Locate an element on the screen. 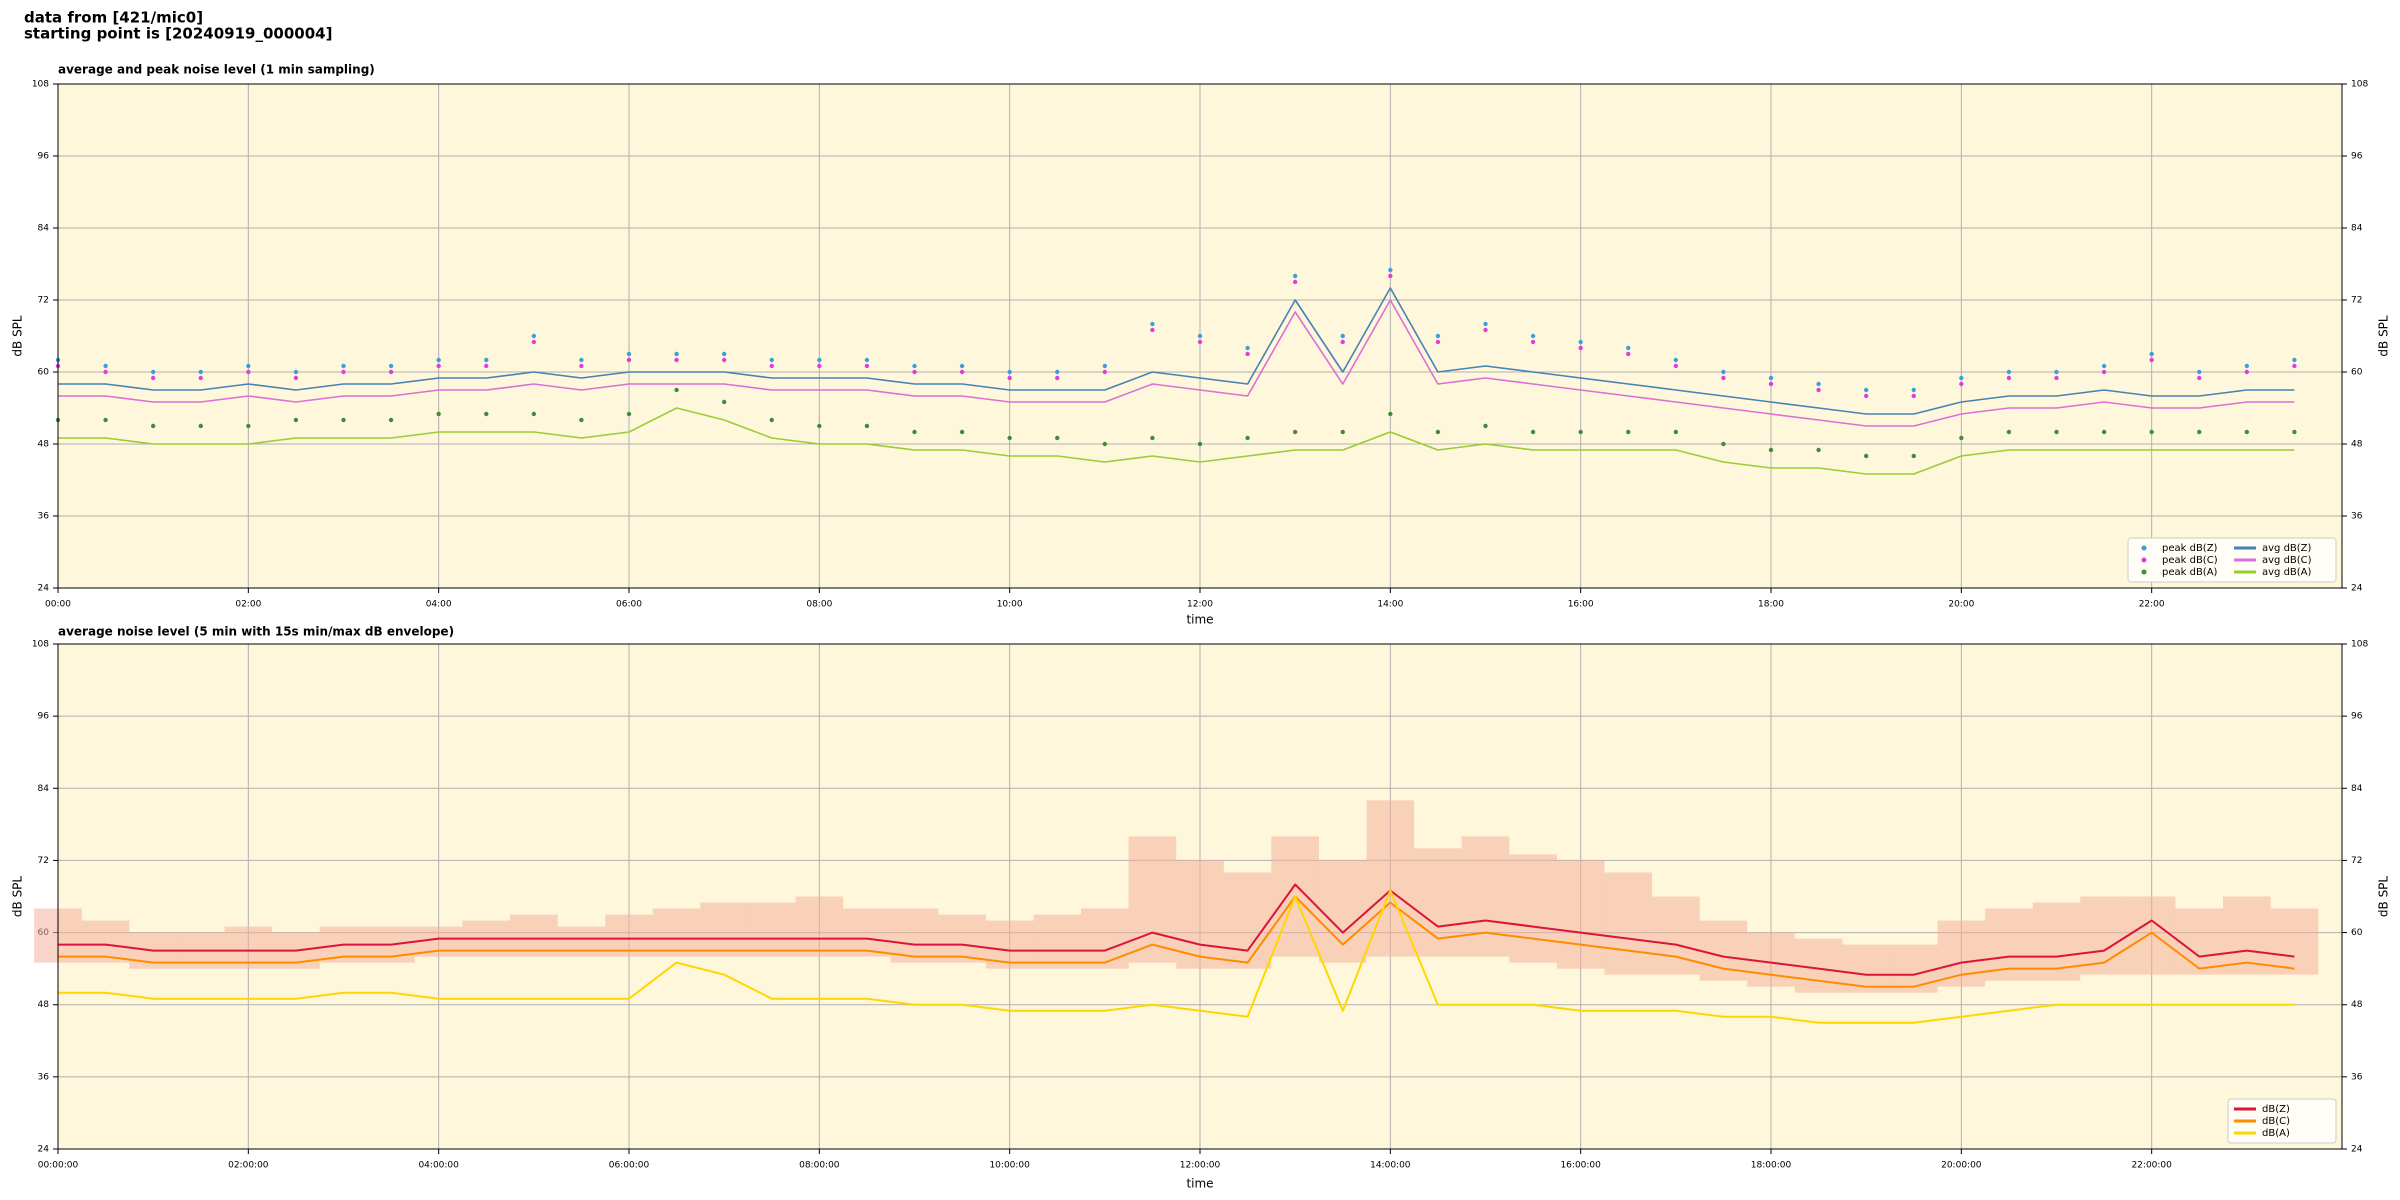 Image resolution: width=2400 pixels, height=1200 pixels. y-tick-label: 24 is located at coordinates (44, 1150).